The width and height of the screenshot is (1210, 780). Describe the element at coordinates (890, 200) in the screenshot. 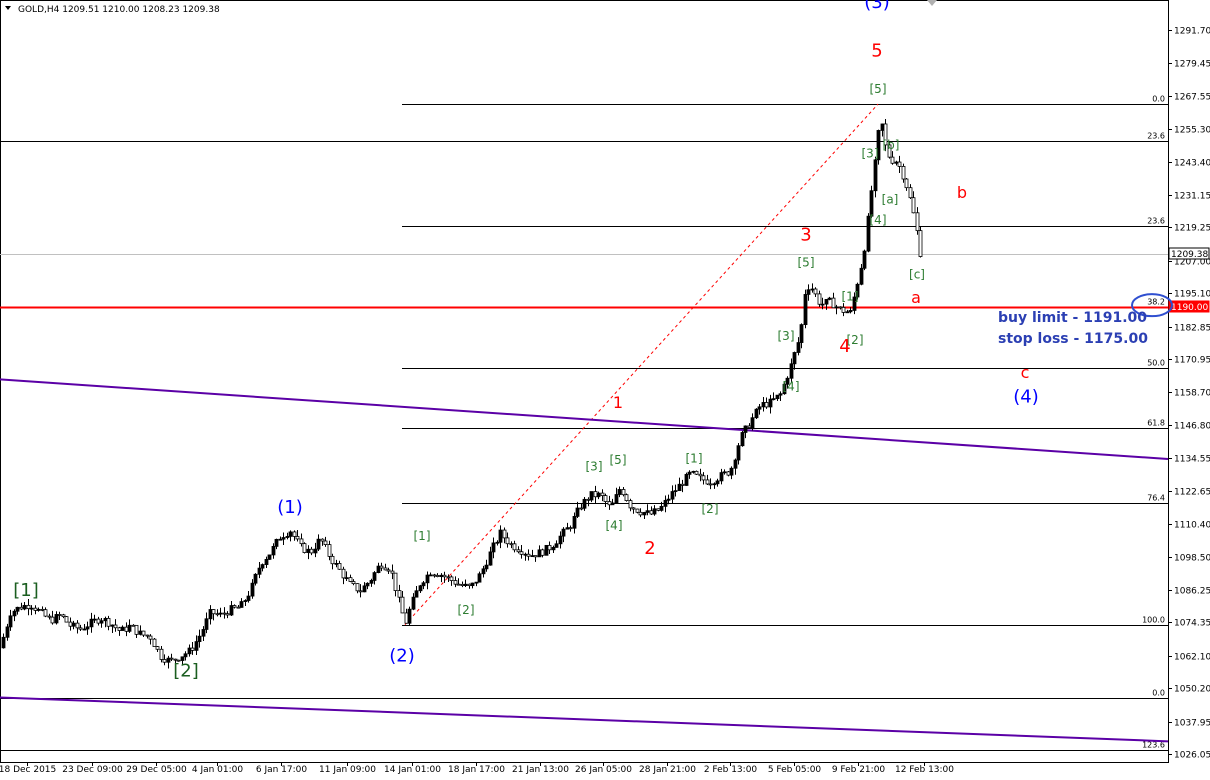

I see `wave-label: [a]` at that location.